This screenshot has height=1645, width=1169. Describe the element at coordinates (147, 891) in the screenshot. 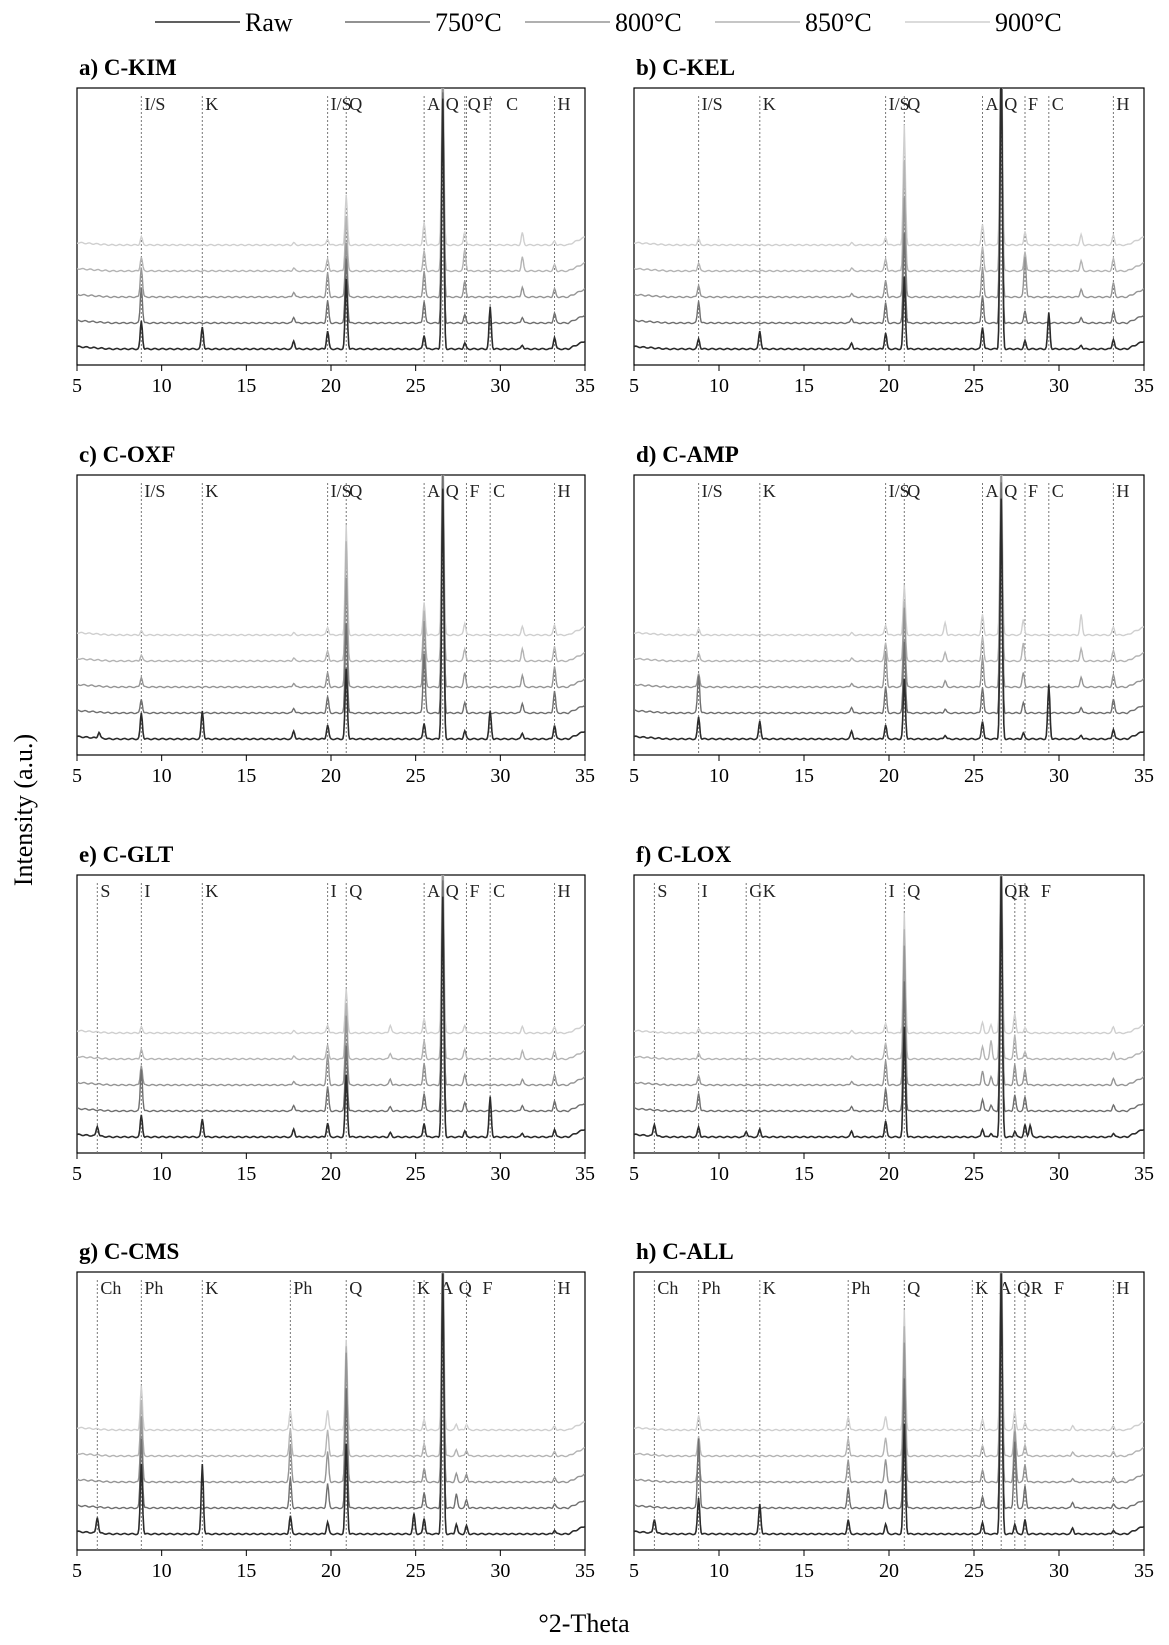

I see `peak-label: I` at that location.